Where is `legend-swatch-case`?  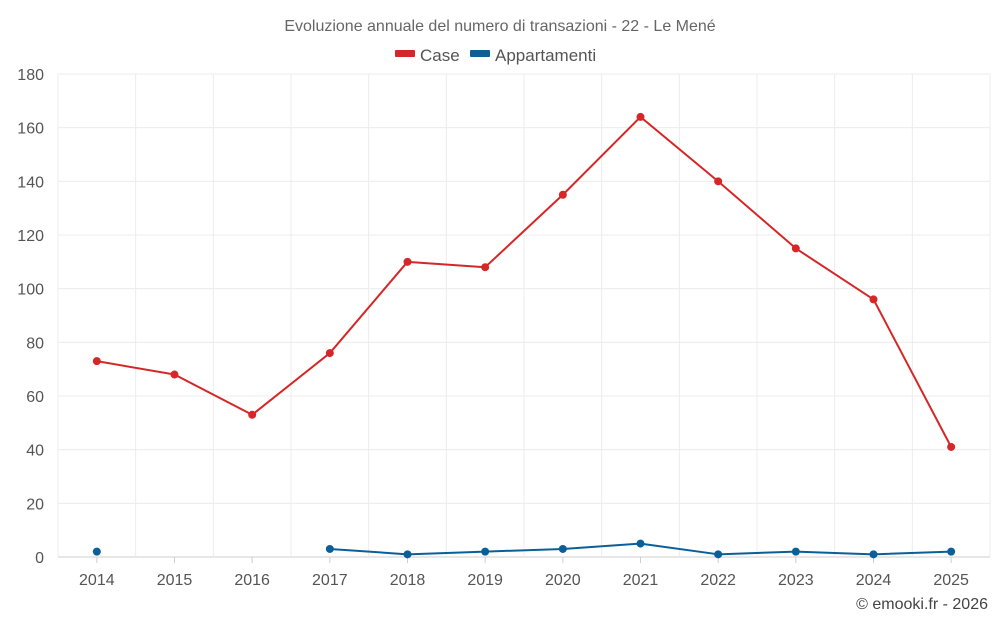
legend-swatch-case is located at coordinates (405, 53).